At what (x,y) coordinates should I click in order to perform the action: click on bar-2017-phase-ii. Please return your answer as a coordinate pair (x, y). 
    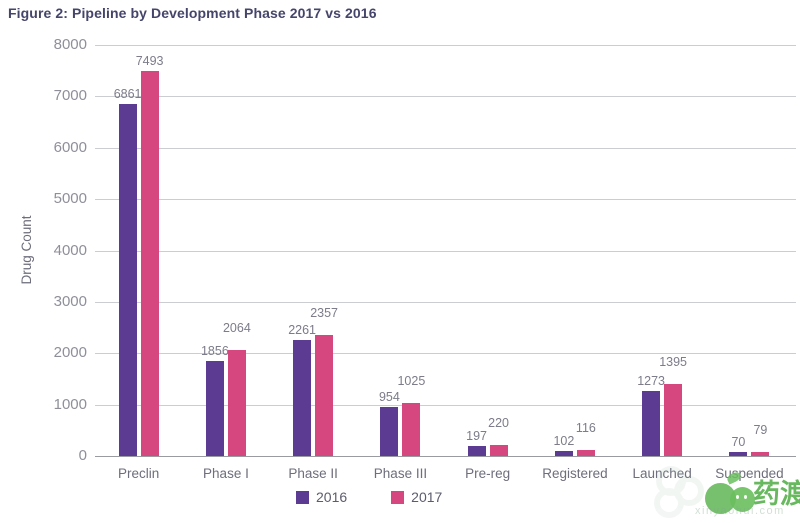
    Looking at the image, I should click on (324, 395).